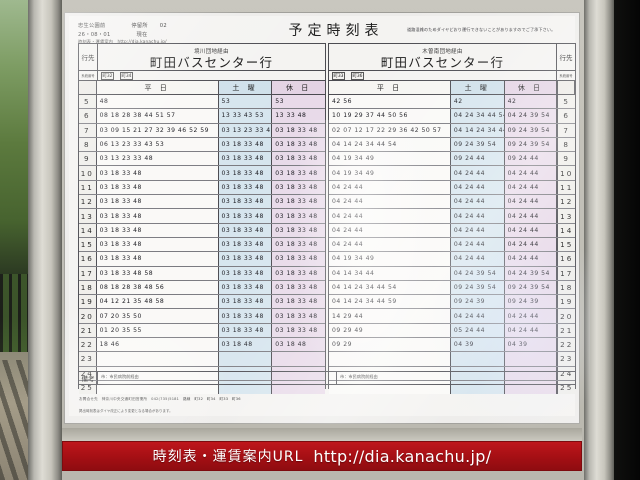  What do you see at coordinates (211, 52) in the screenshot?
I see `via-text: 境川団地経由` at bounding box center [211, 52].